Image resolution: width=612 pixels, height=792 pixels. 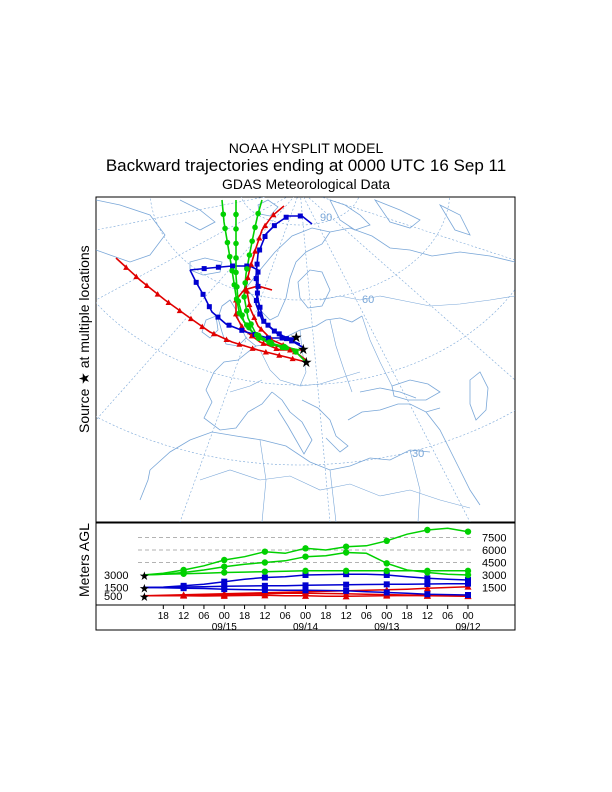 I want to click on height-series, so click(x=307, y=563).